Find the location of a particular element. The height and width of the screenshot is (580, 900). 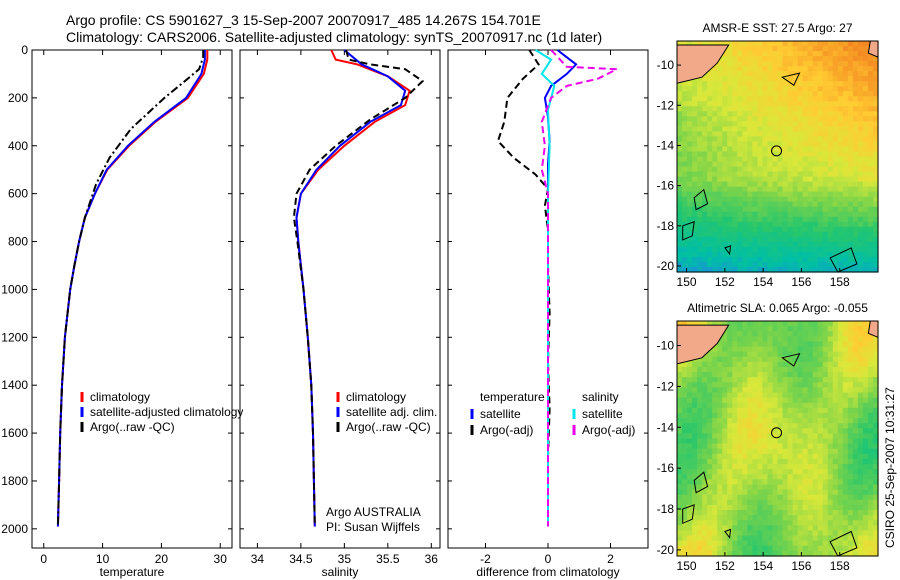

temperature-legend-entry: satellite-adjusted climatology is located at coordinates (166, 412).